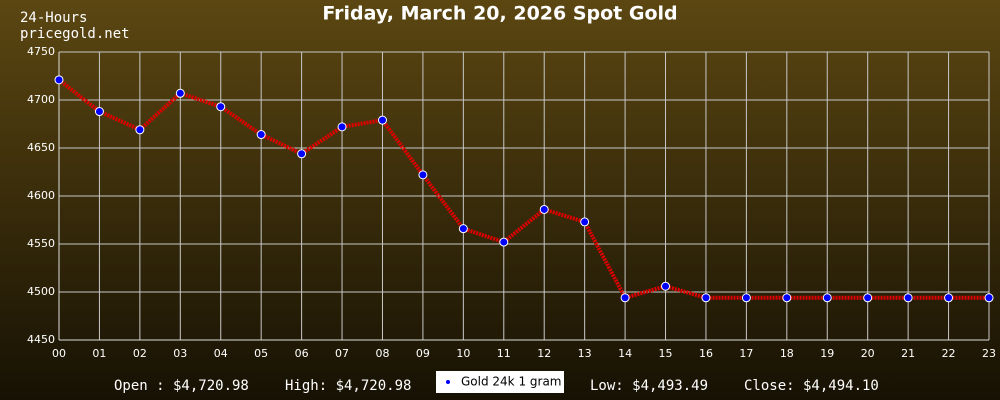 Image resolution: width=1000 pixels, height=400 pixels. Describe the element at coordinates (811, 386) in the screenshot. I see `stat-close: Close: $4,494.10` at that location.